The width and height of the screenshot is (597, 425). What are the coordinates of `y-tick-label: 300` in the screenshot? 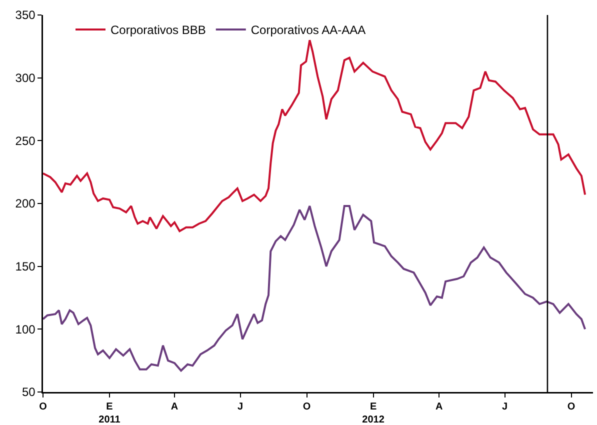 It's located at (25, 78).